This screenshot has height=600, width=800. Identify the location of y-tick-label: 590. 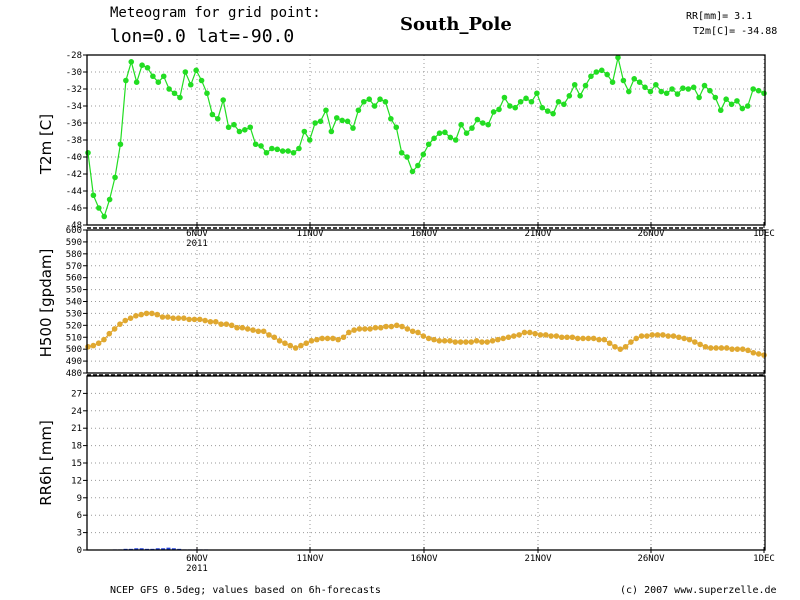
(74, 243).